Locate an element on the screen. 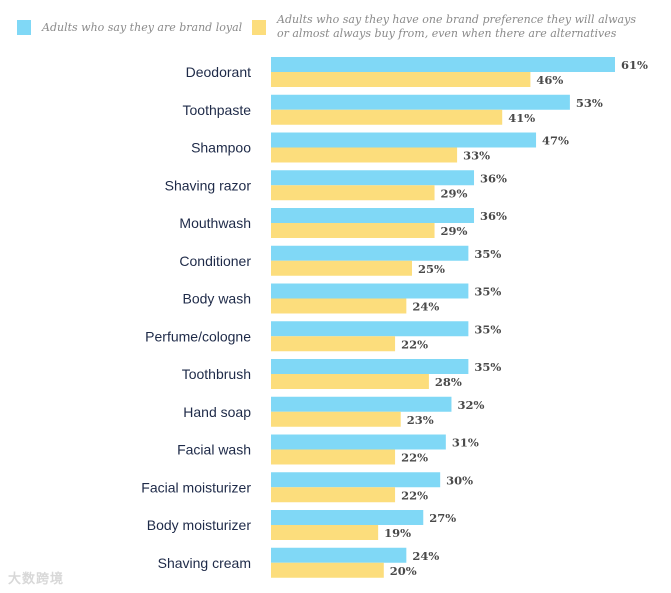  category-label: Shaving razor is located at coordinates (208, 185).